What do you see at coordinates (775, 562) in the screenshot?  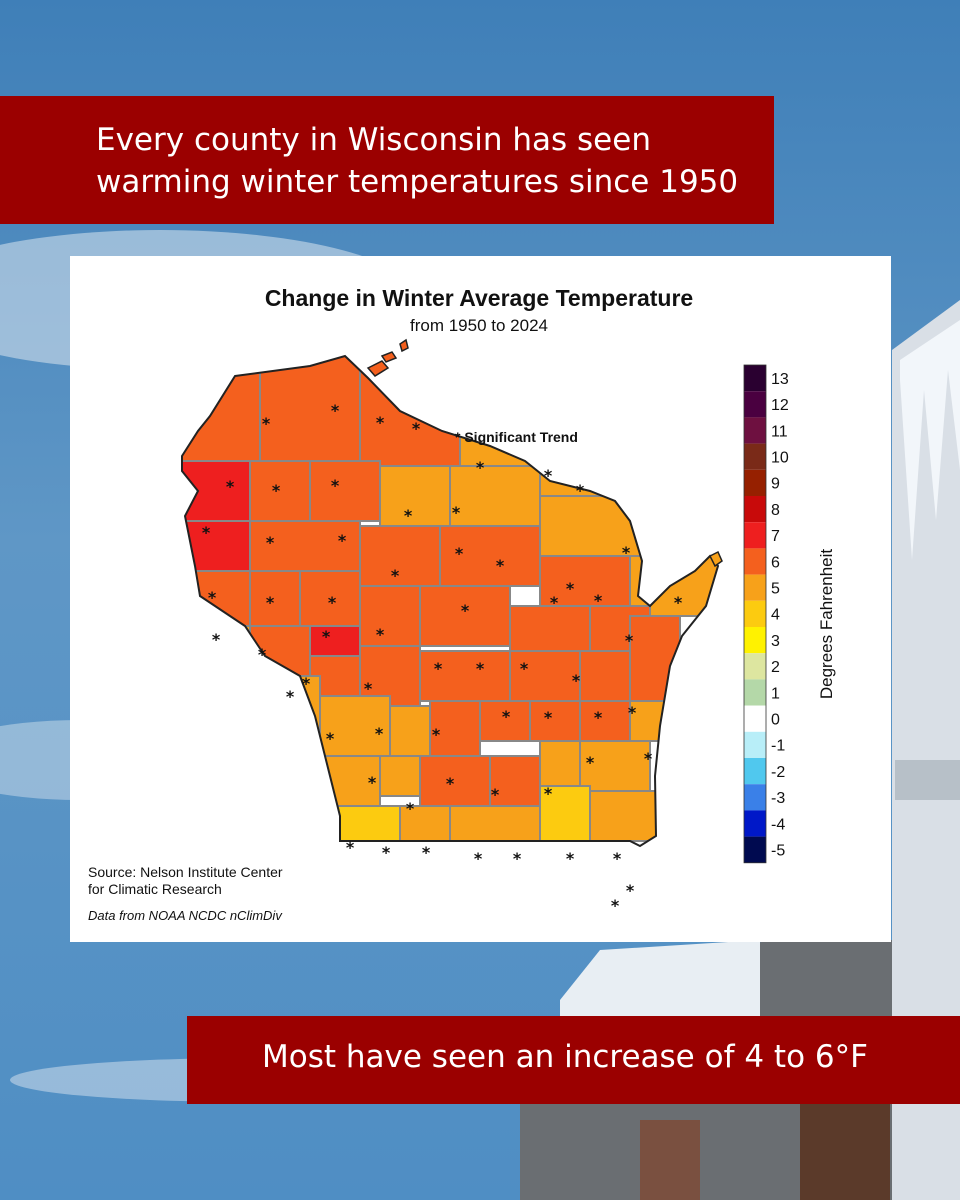 I see `legend-label: 6` at bounding box center [775, 562].